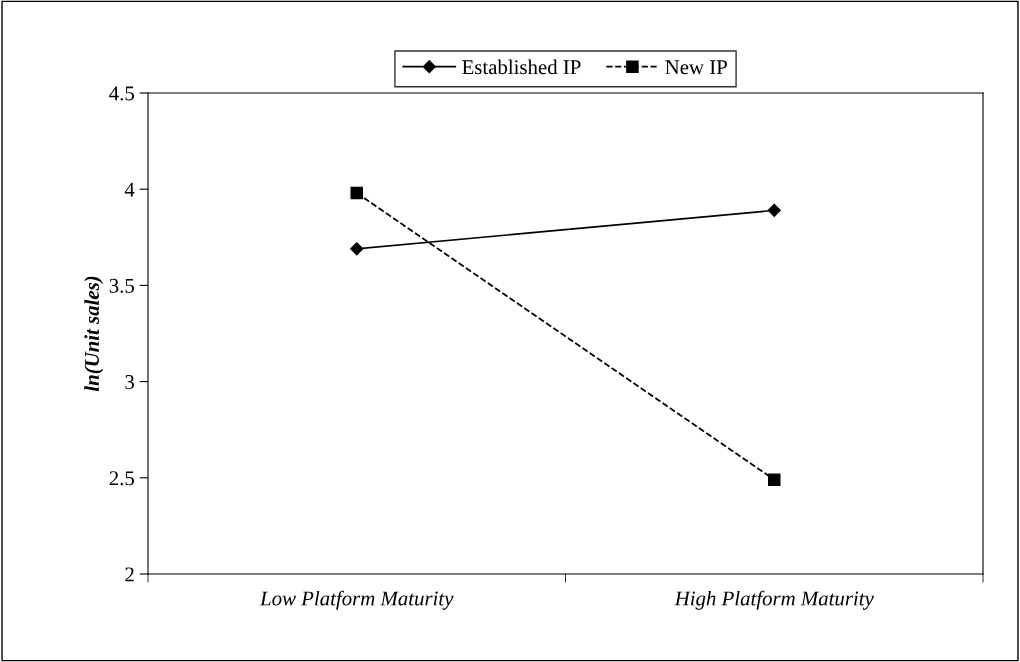 This screenshot has height=662, width=1020. I want to click on legend-label: New IP, so click(696, 67).